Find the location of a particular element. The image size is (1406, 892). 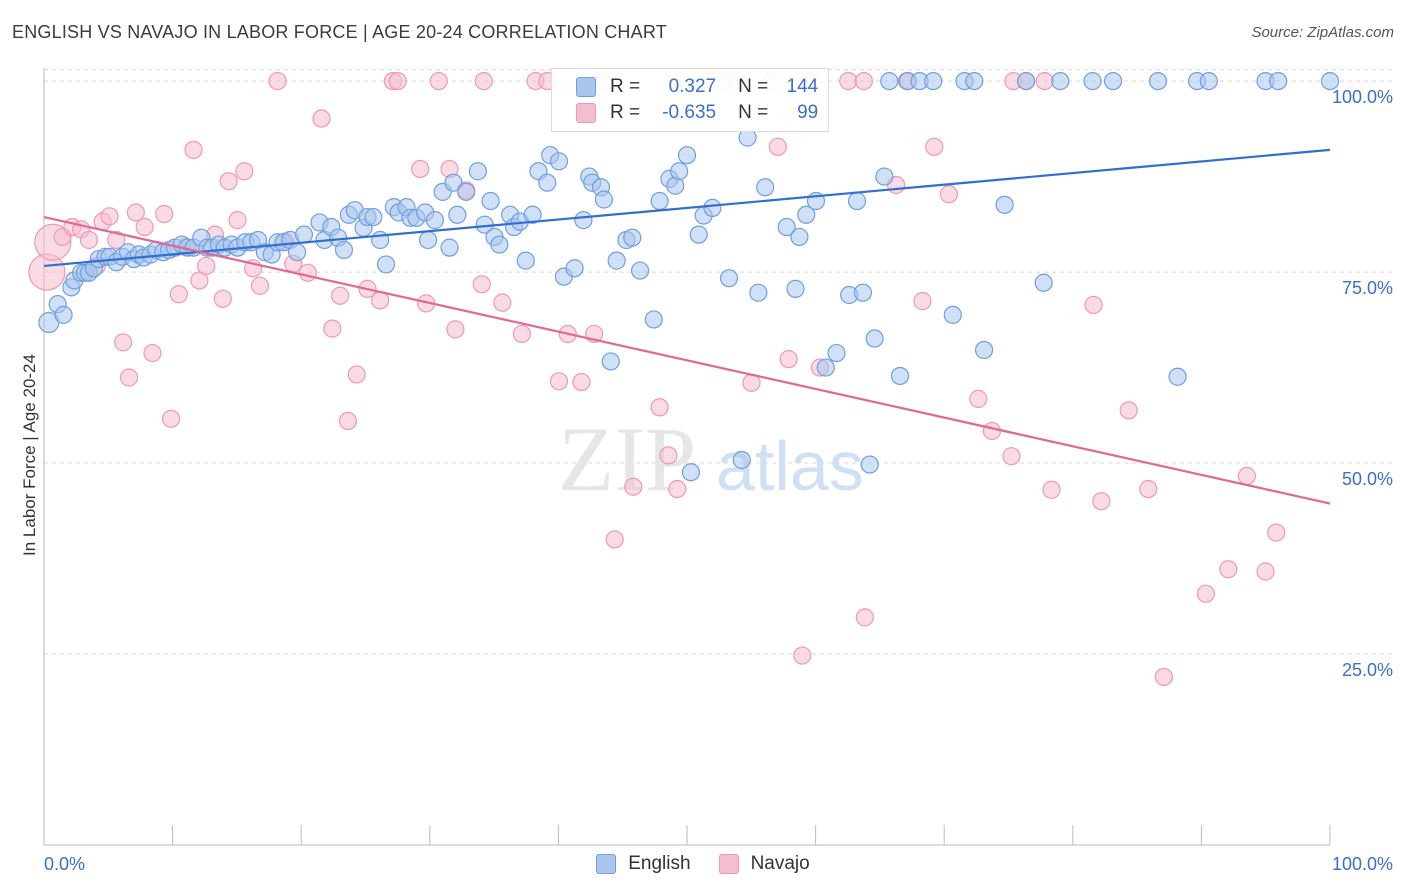

navajo-swatch is located at coordinates (586, 113).